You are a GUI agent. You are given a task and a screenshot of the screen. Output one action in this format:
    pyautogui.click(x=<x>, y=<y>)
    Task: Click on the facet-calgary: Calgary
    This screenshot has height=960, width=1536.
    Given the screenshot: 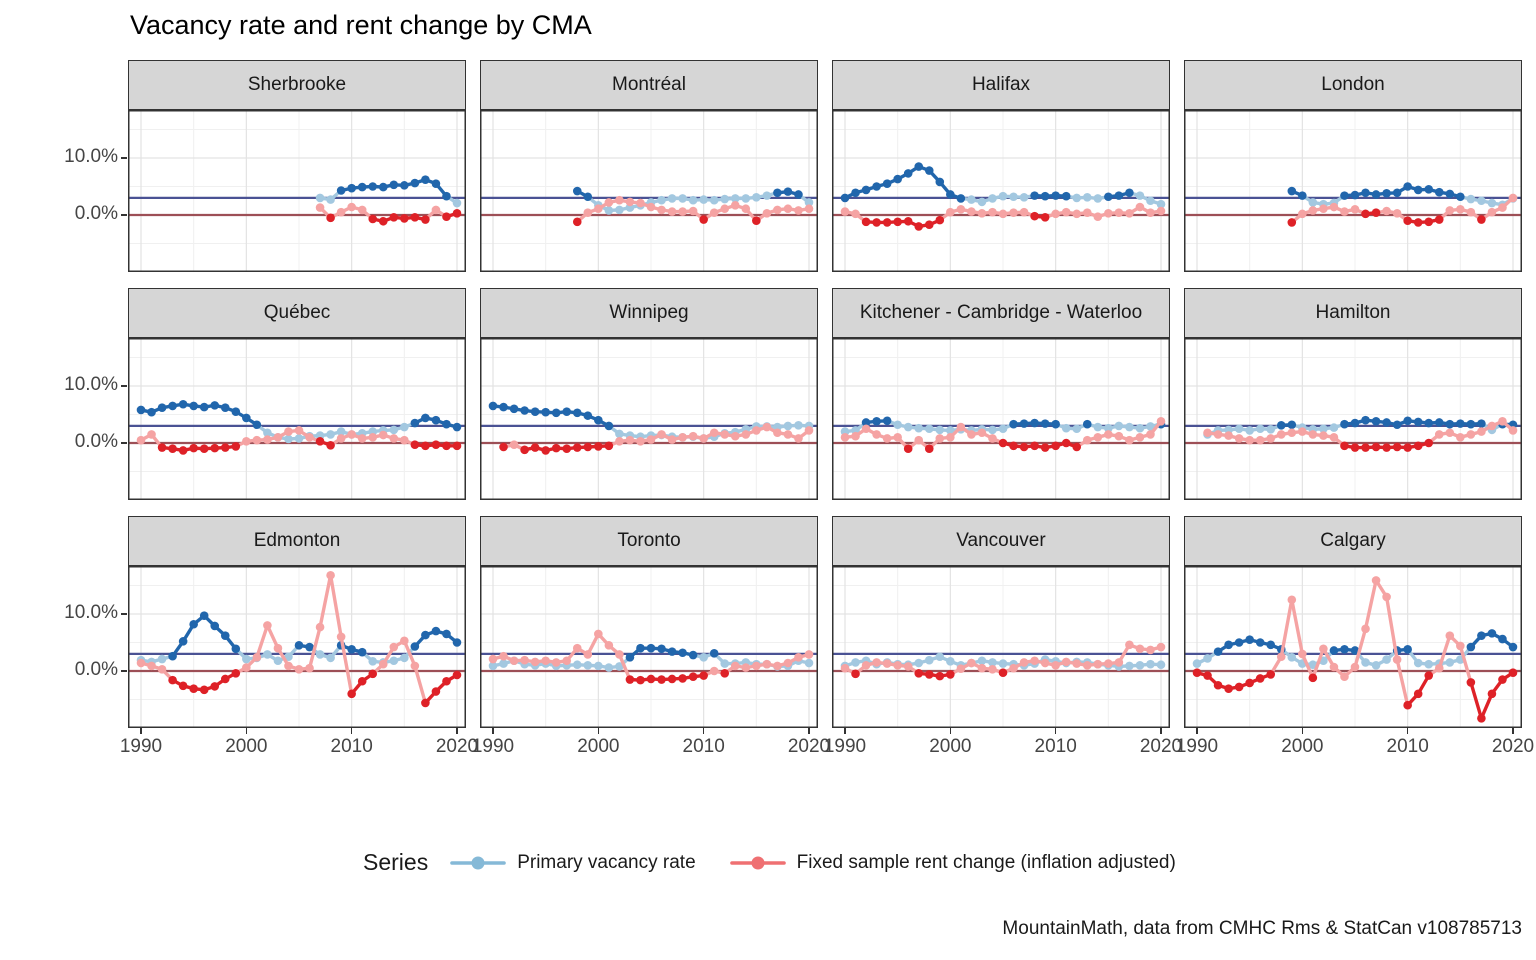 What is the action you would take?
    pyautogui.click(x=1353, y=622)
    